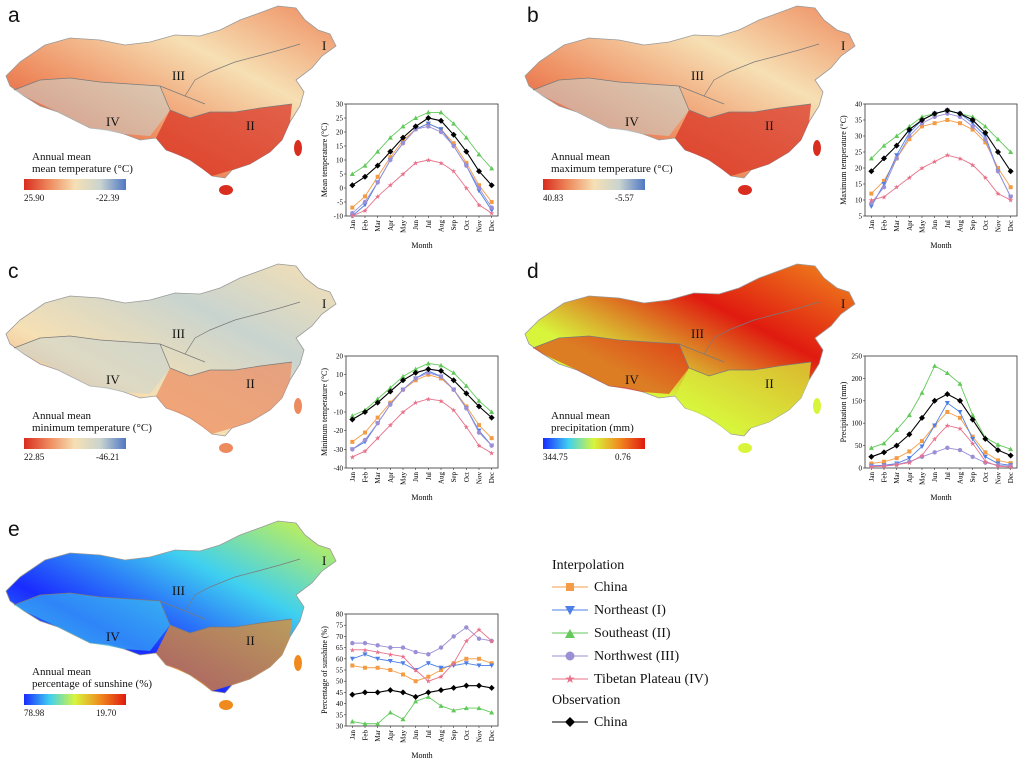 Image resolution: width=1024 pixels, height=760 pixels. I want to click on star-marker-icon: ★, so click(570, 679).